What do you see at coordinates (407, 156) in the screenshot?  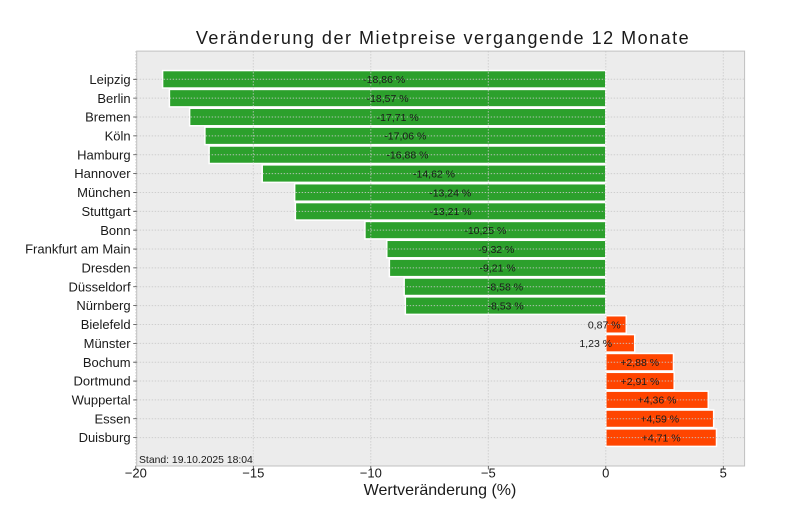 I see `svg-text: -16,88 %` at bounding box center [407, 156].